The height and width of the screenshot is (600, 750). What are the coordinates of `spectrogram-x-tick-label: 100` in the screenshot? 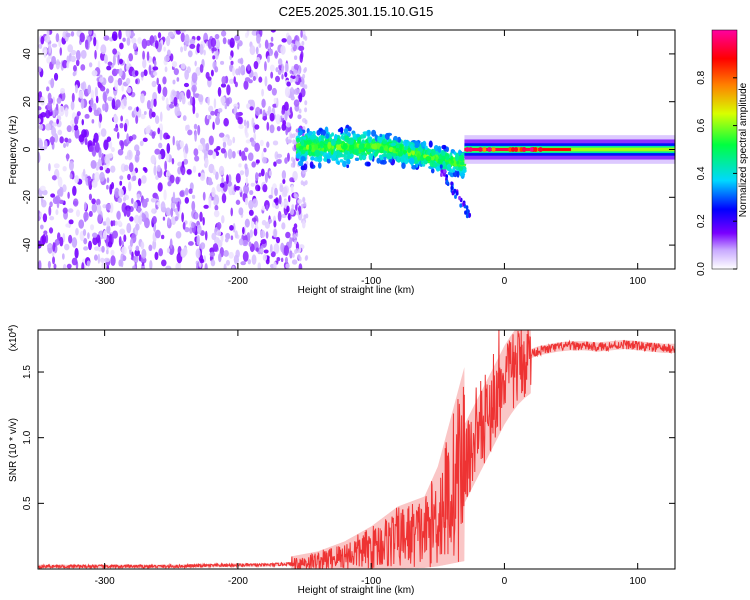 It's located at (637, 281).